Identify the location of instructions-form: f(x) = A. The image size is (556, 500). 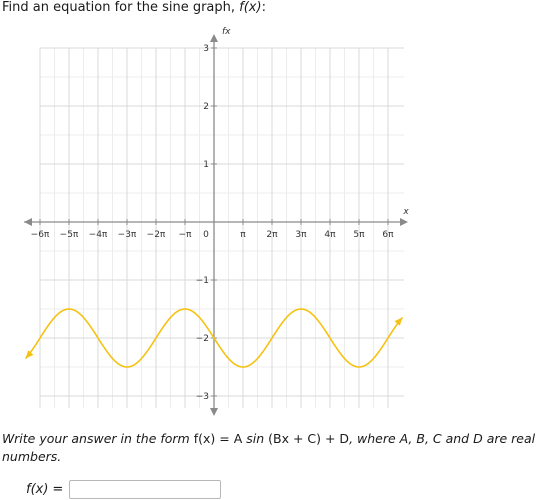
(218, 438).